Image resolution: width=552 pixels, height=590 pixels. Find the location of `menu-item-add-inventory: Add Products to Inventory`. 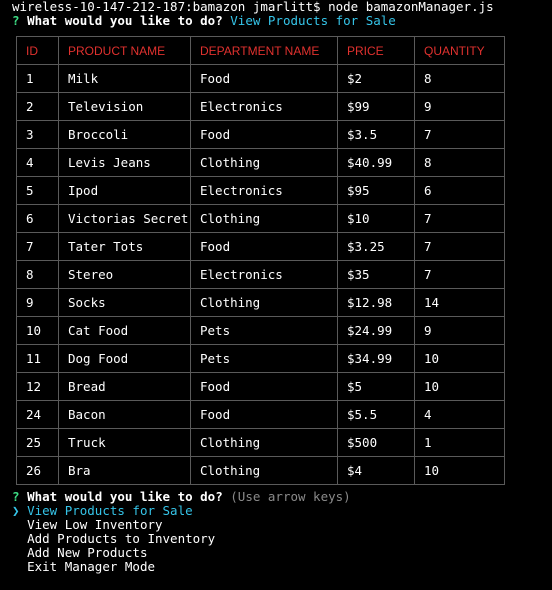

menu-item-add-inventory: Add Products to Inventory is located at coordinates (113, 539).